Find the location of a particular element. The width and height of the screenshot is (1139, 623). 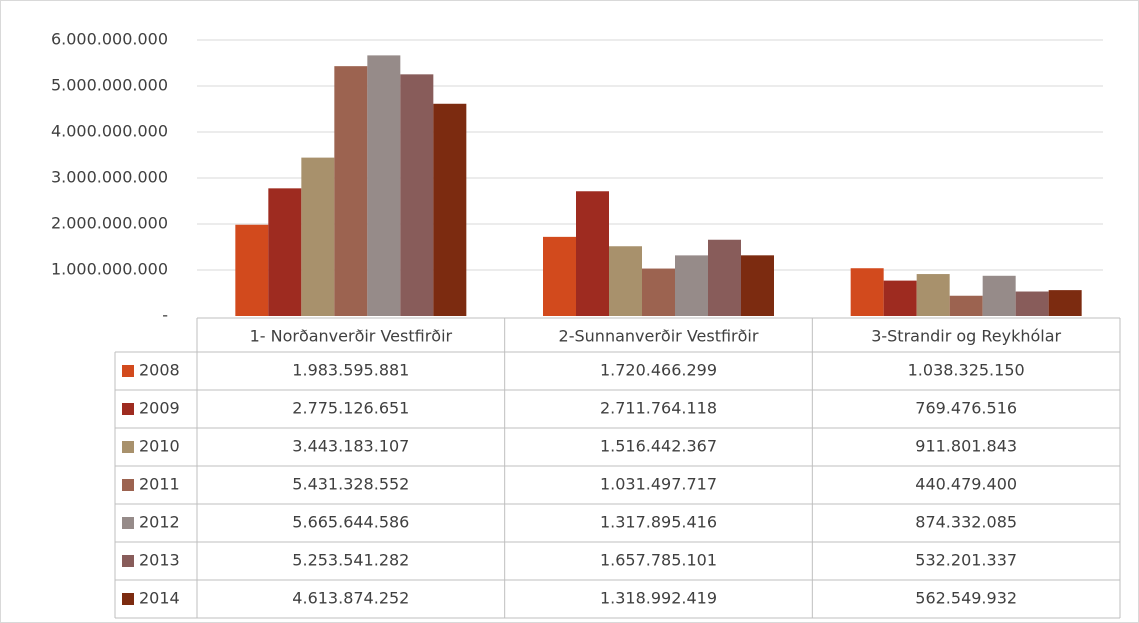

data-label: 1.318.992.419 is located at coordinates (658, 598).